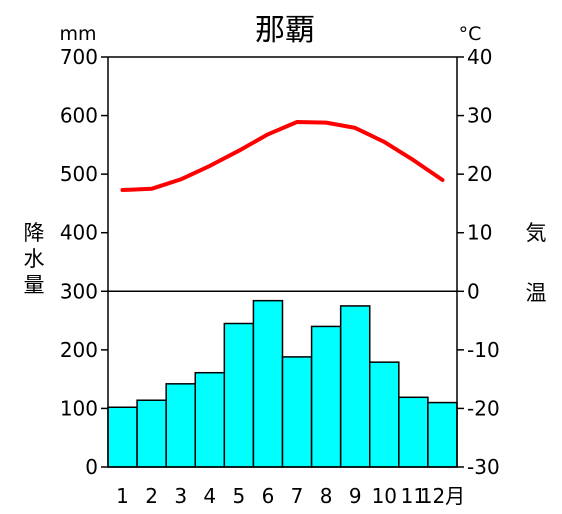  What do you see at coordinates (413, 496) in the screenshot?
I see `month-label-11: 11` at bounding box center [413, 496].